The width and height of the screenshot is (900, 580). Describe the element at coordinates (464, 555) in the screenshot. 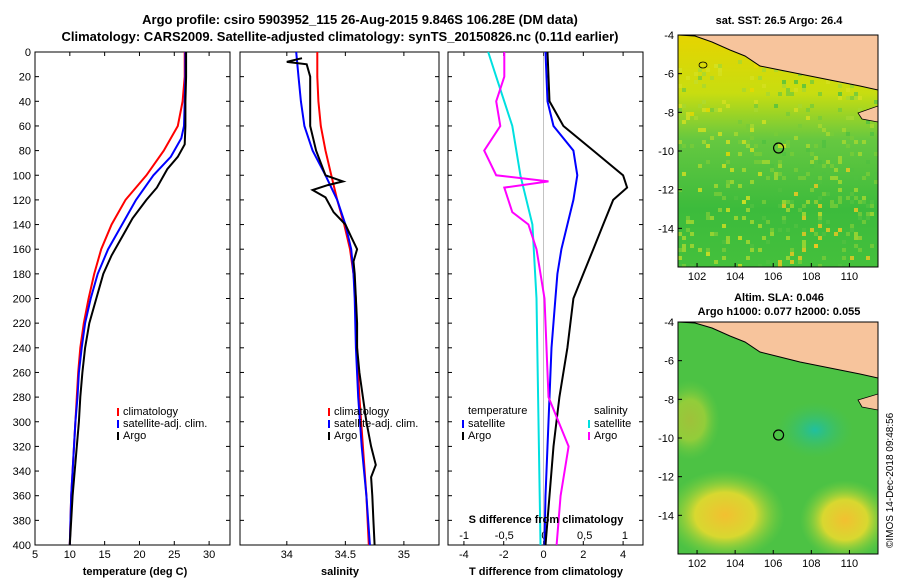

I see `x-tick-label: -4` at that location.